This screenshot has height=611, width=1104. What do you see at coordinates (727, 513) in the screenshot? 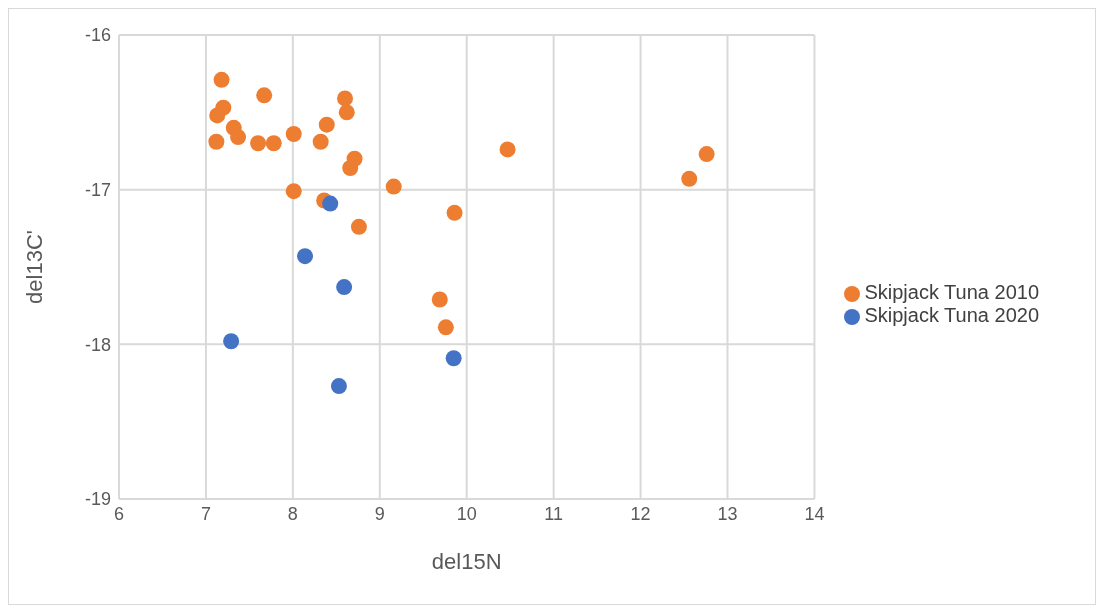
I see `x-tick-label: 13` at bounding box center [727, 513].